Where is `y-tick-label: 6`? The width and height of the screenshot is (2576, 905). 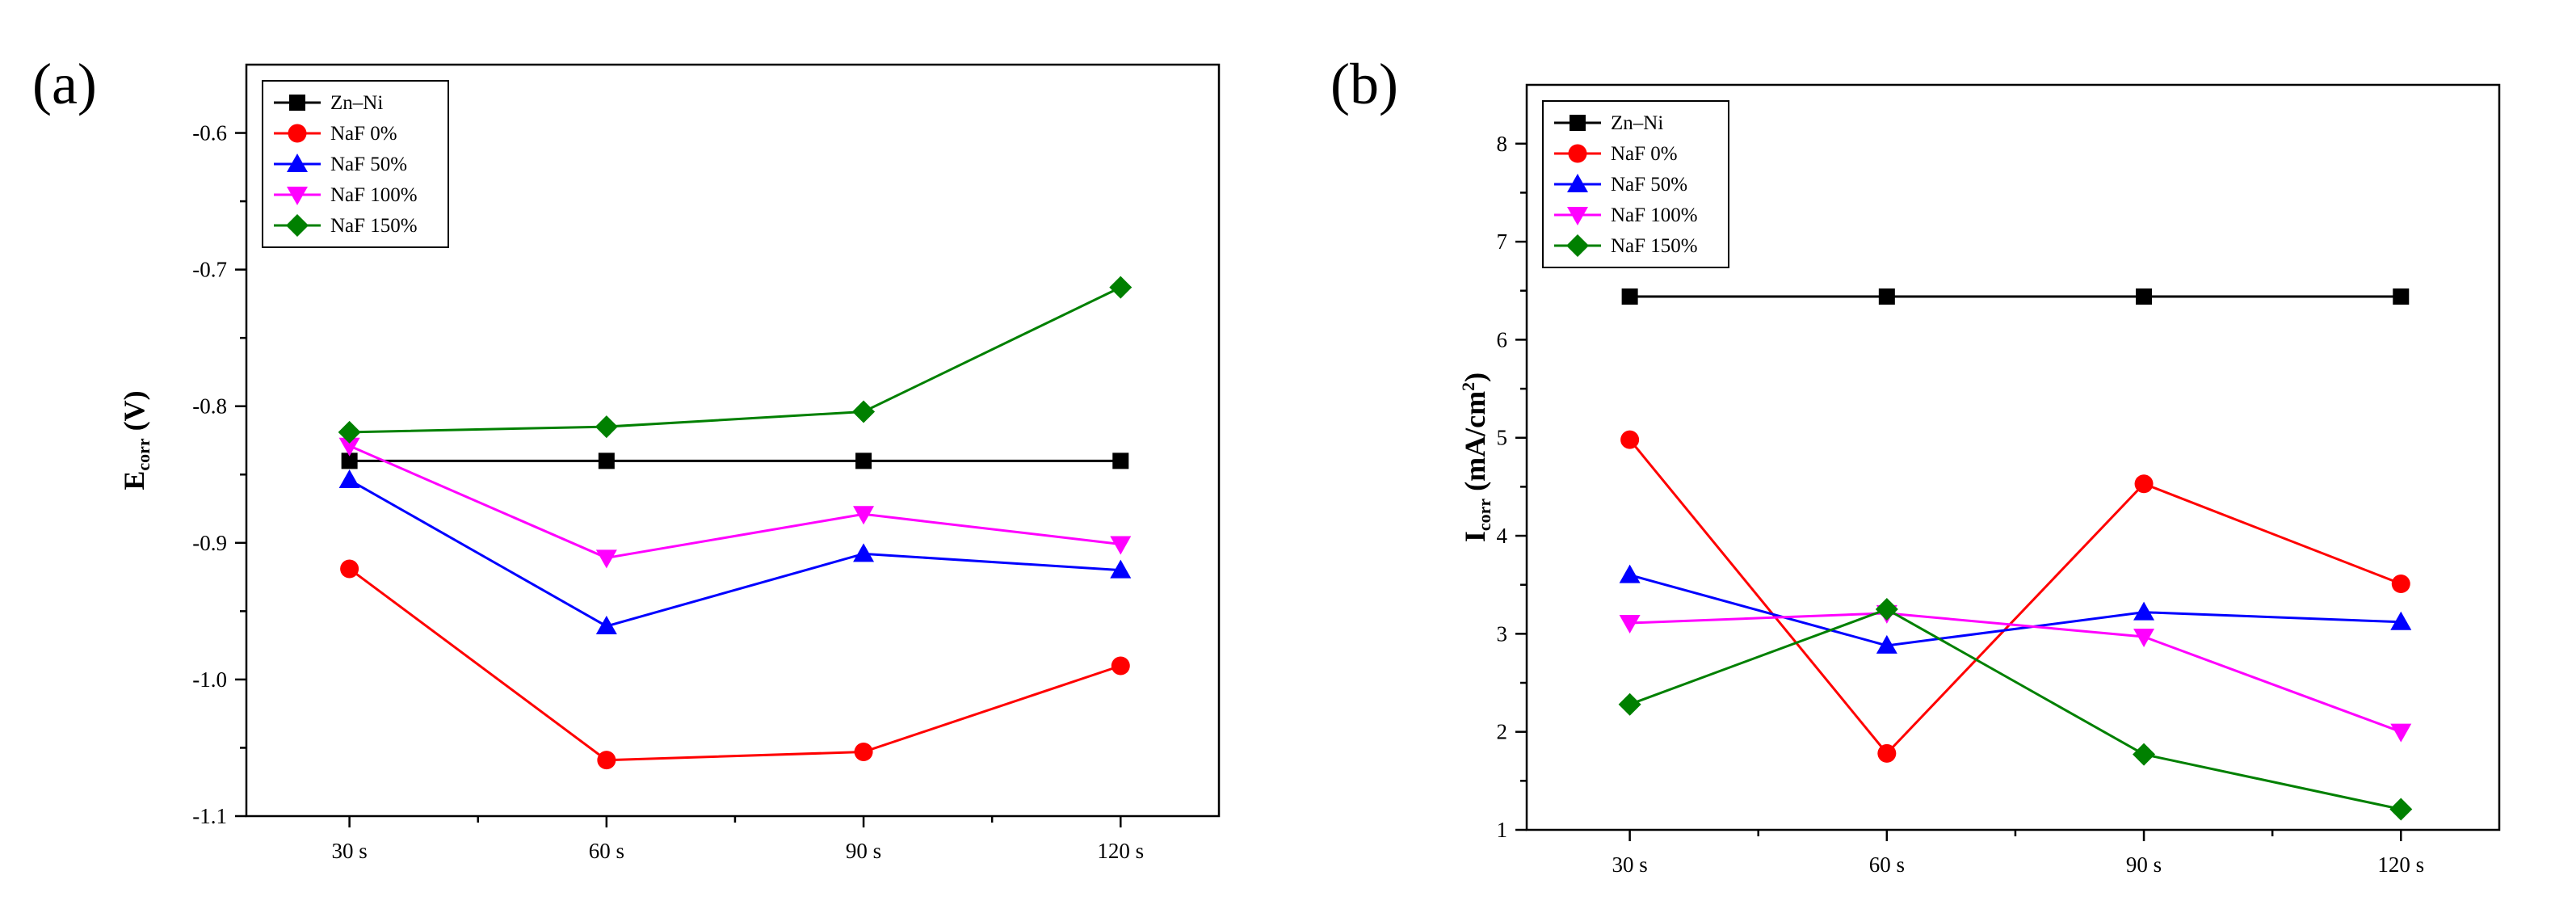 y-tick-label: 6 is located at coordinates (1502, 339).